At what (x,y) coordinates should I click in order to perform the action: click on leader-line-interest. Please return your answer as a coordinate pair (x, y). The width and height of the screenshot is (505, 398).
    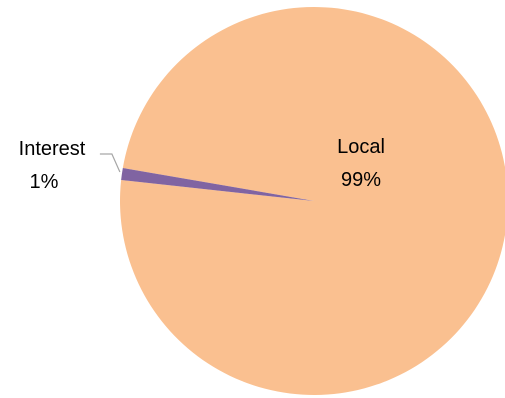
    Looking at the image, I should click on (110, 163).